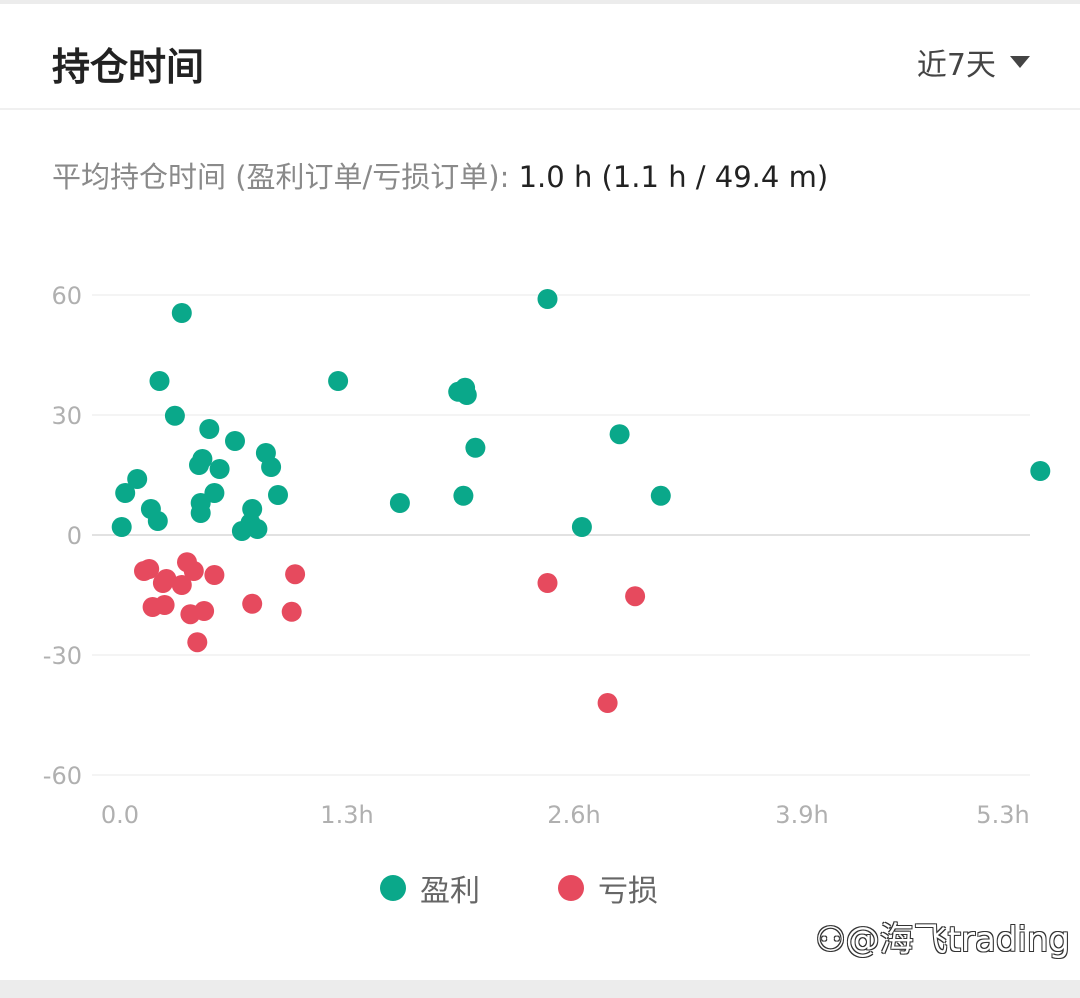  Describe the element at coordinates (120, 815) in the screenshot. I see `x-tick-label: 0.0` at that location.